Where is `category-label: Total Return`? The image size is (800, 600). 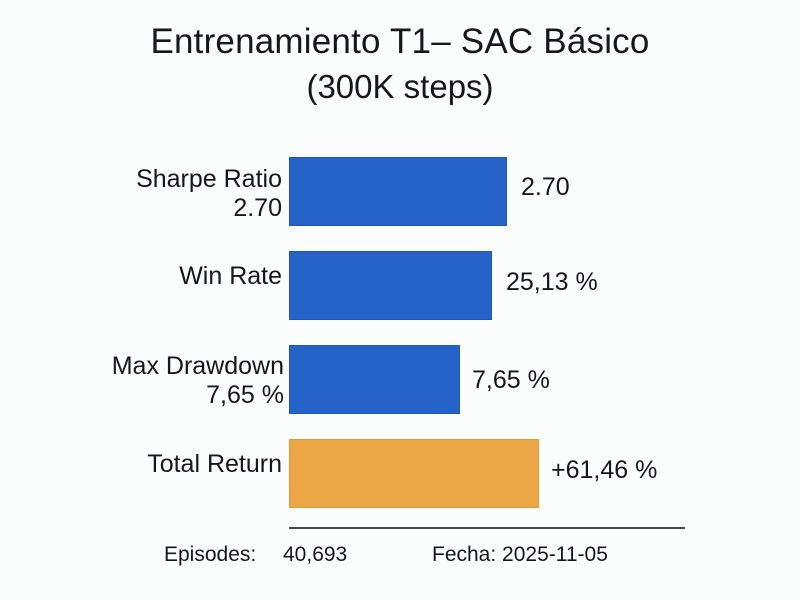
category-label: Total Return is located at coordinates (214, 464).